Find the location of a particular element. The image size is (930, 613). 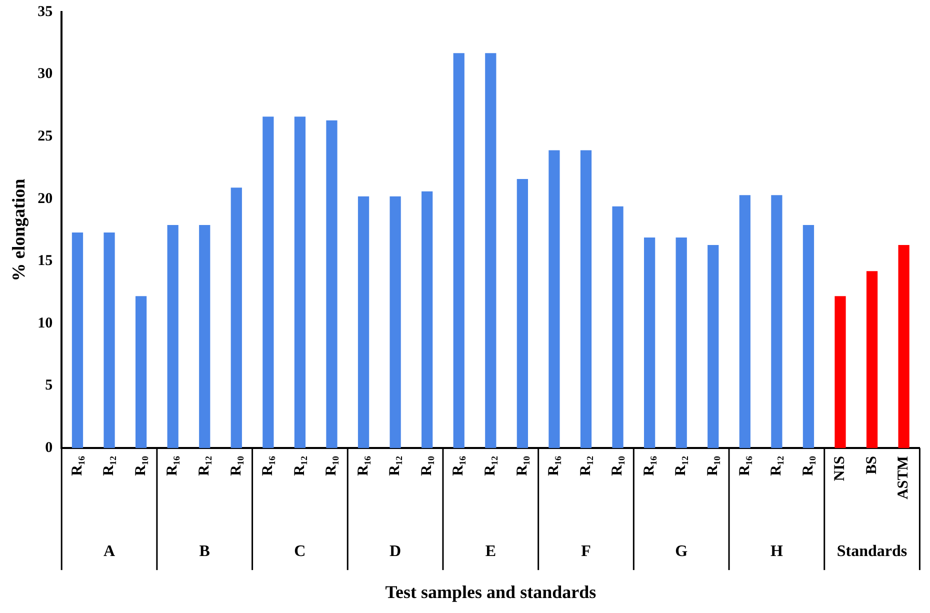

x-axis-title: Test samples and standards is located at coordinates (490, 592).